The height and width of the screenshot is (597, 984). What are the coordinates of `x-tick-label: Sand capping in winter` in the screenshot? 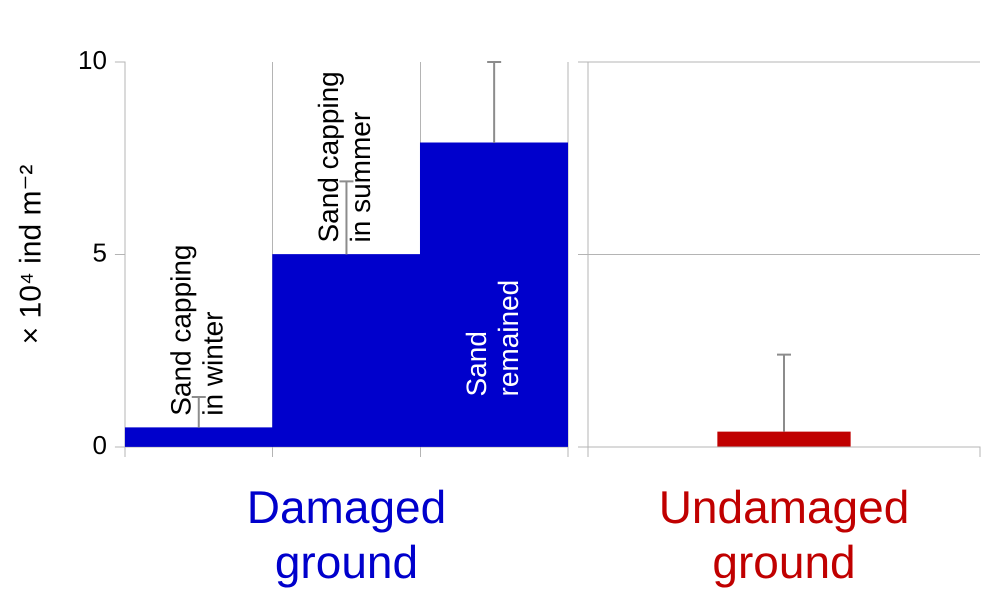 It's located at (196, 330).